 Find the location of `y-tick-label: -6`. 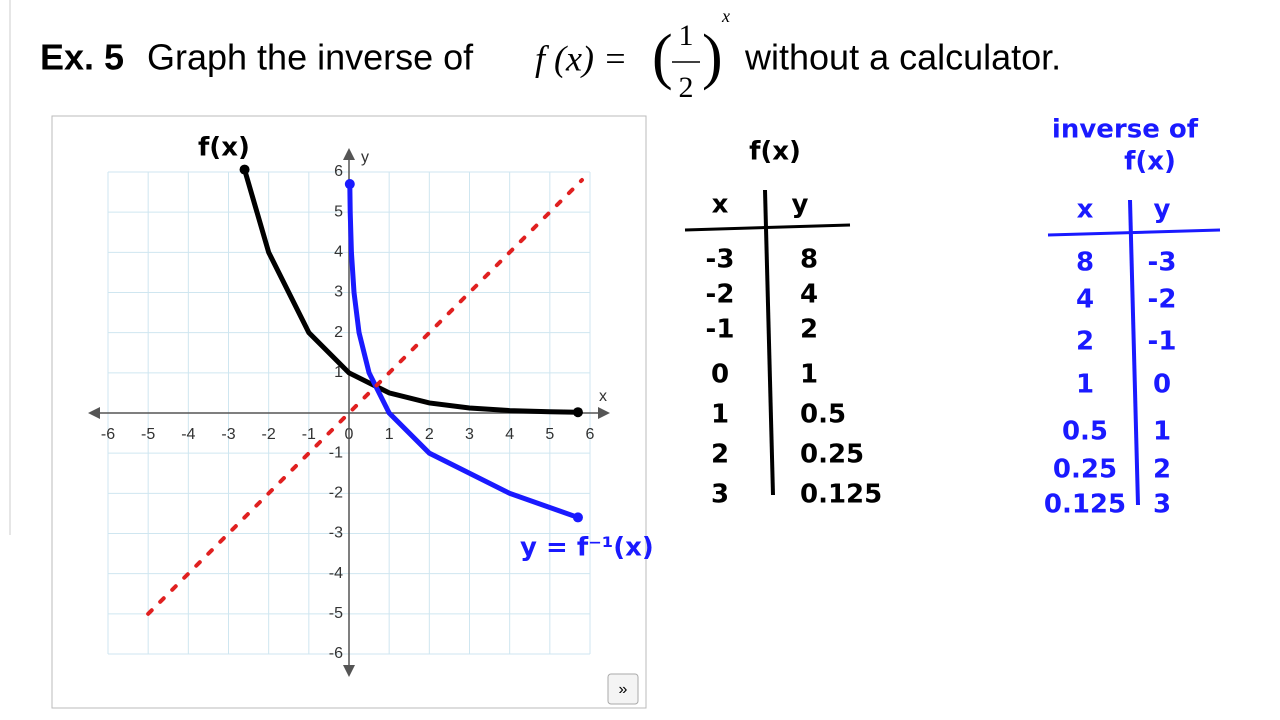

y-tick-label: -6 is located at coordinates (336, 653).